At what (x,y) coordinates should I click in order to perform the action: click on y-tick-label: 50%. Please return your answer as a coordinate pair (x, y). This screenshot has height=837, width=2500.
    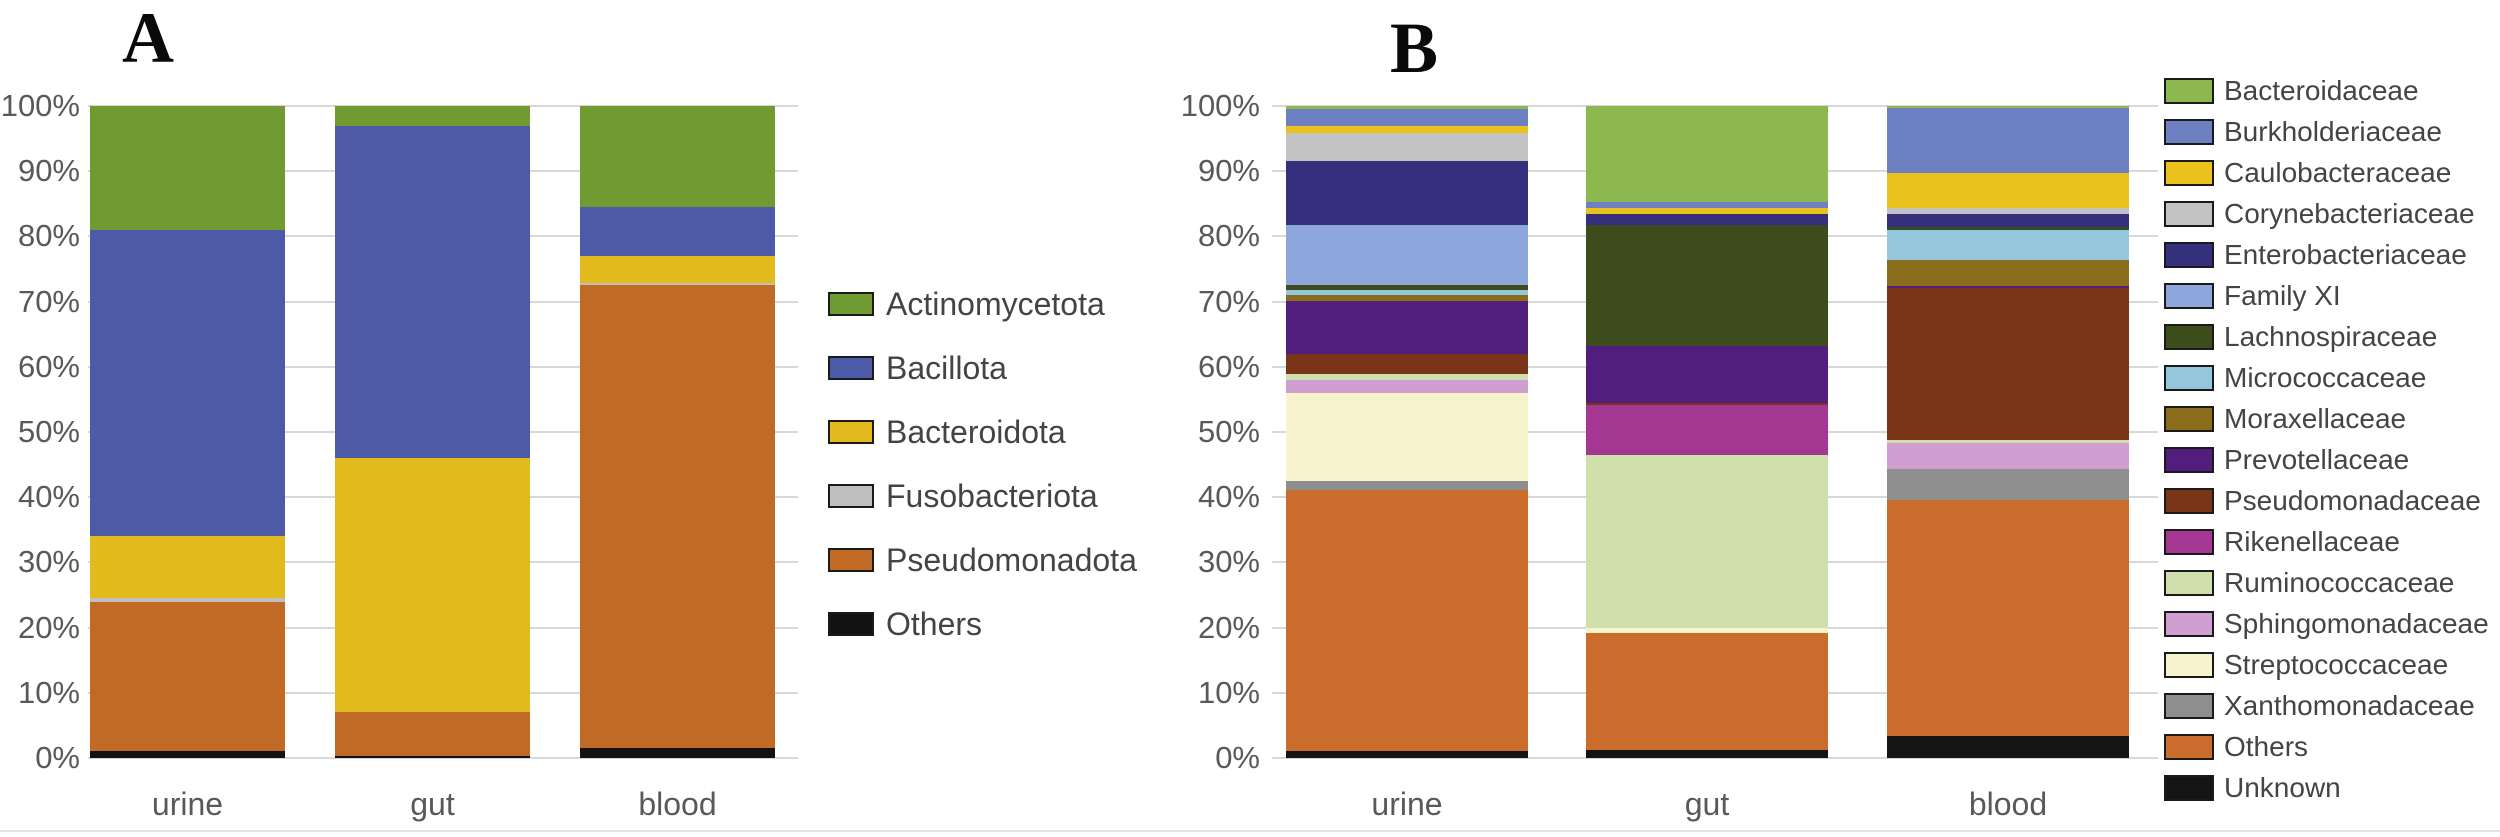
    Looking at the image, I should click on (48, 431).